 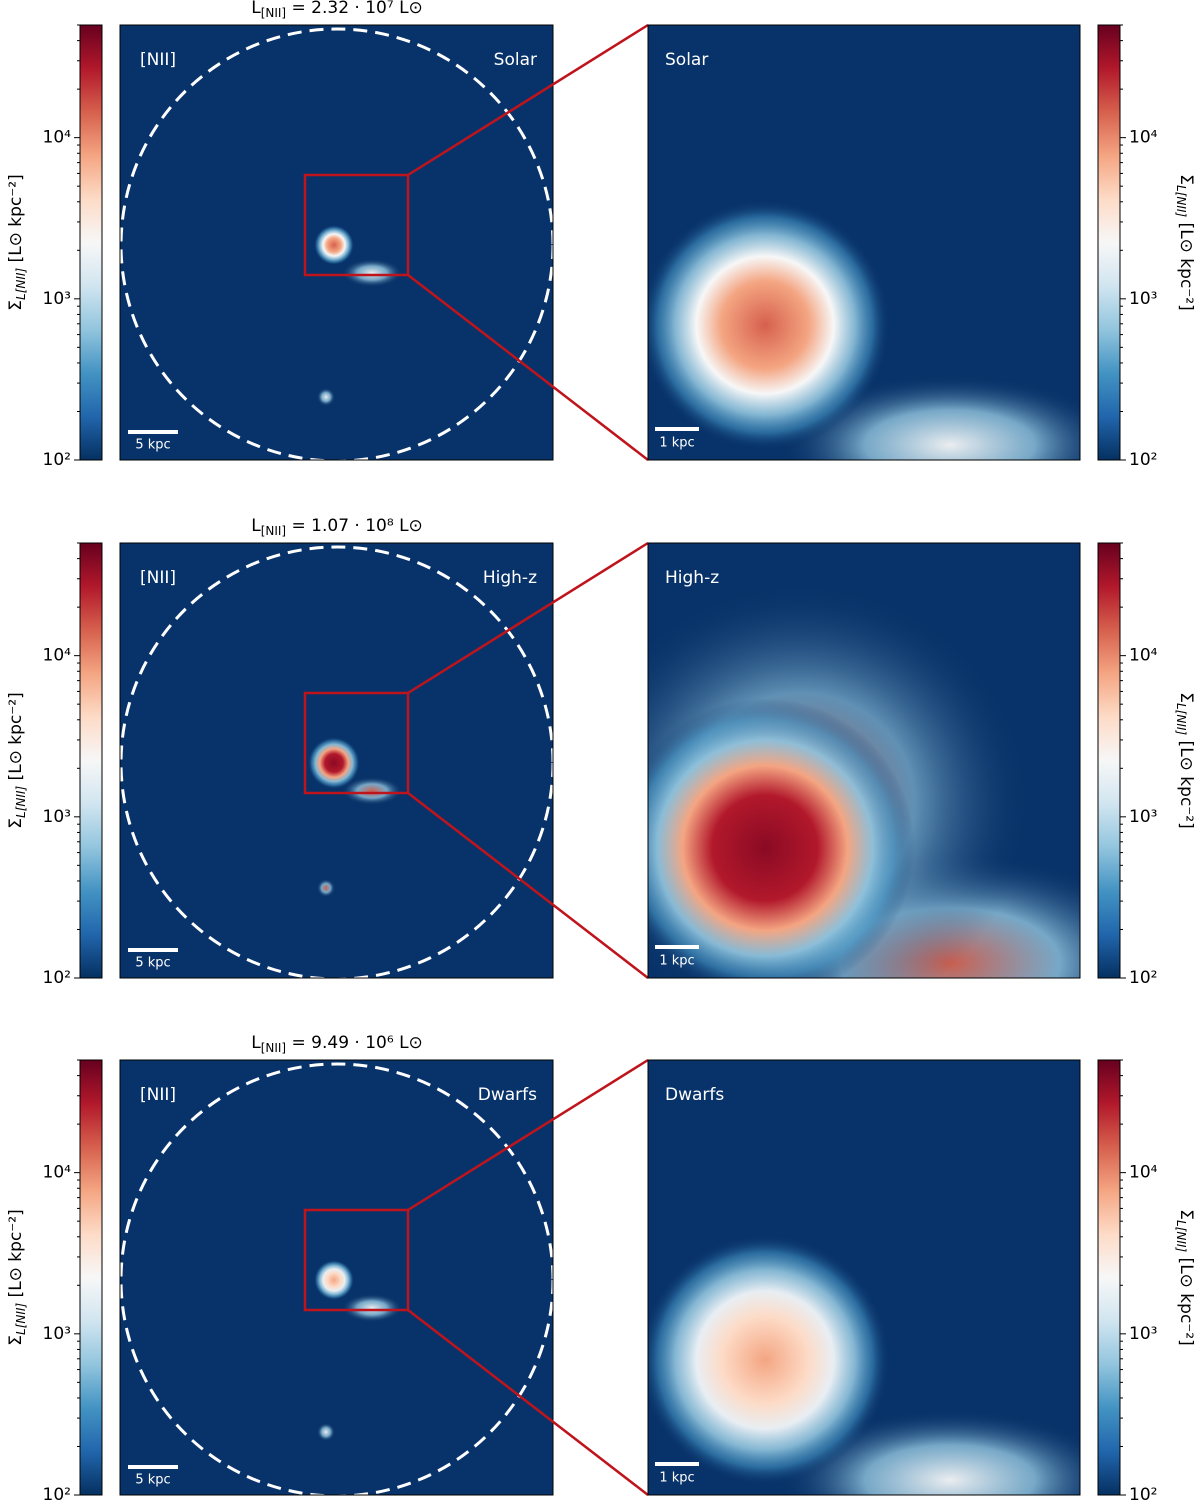 I want to click on panel-title: L[NII] = 2.32 · 10⁷ L⊙, so click(x=337, y=10).